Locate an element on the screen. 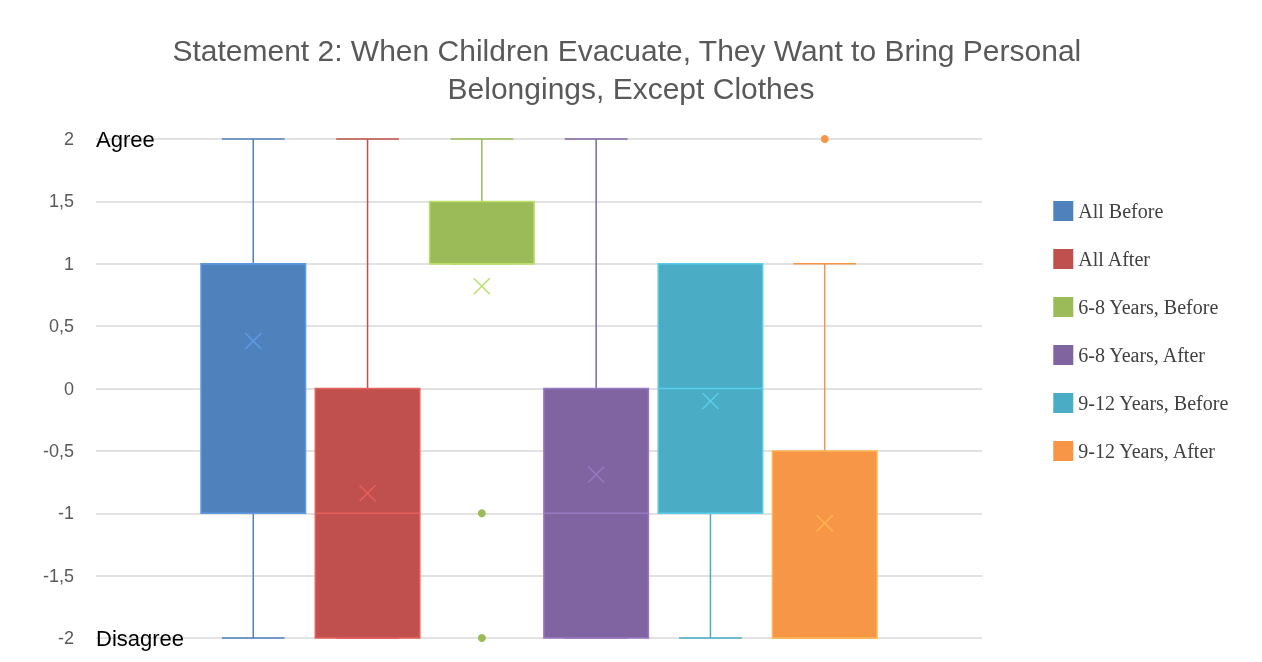 The image size is (1262, 662). y-tick-label: -0,5 is located at coordinates (58, 450).